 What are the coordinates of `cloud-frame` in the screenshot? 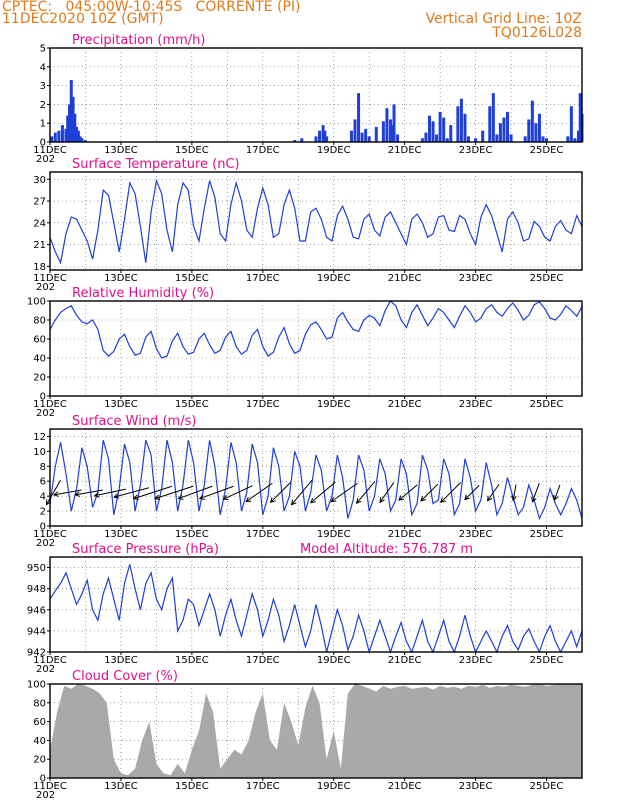 It's located at (316, 731).